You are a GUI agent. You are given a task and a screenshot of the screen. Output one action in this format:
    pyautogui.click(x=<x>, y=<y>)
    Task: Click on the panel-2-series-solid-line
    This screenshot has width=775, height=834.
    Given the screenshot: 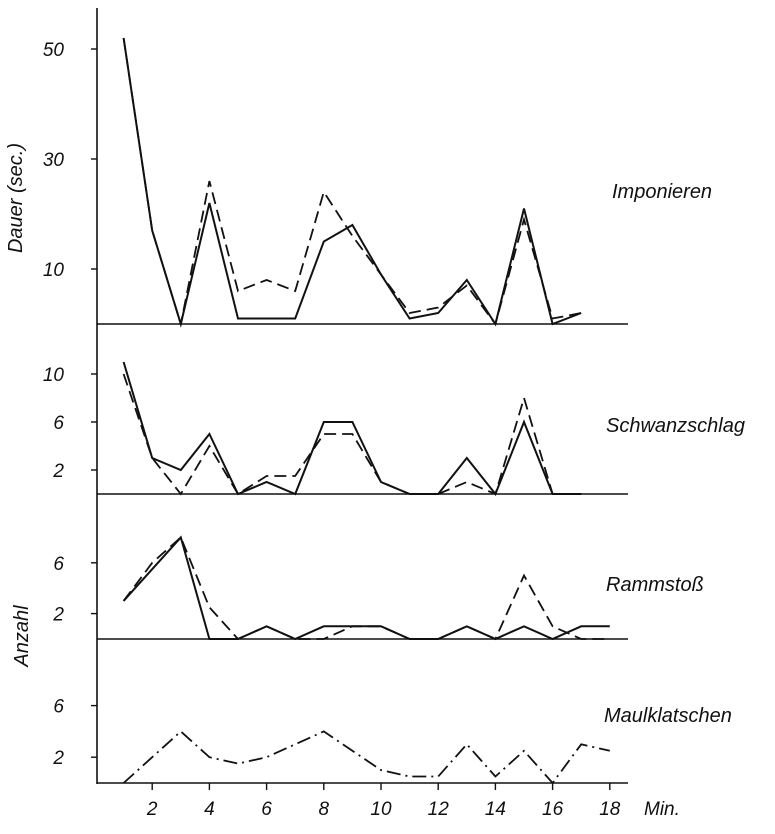 What is the action you would take?
    pyautogui.click(x=352, y=428)
    